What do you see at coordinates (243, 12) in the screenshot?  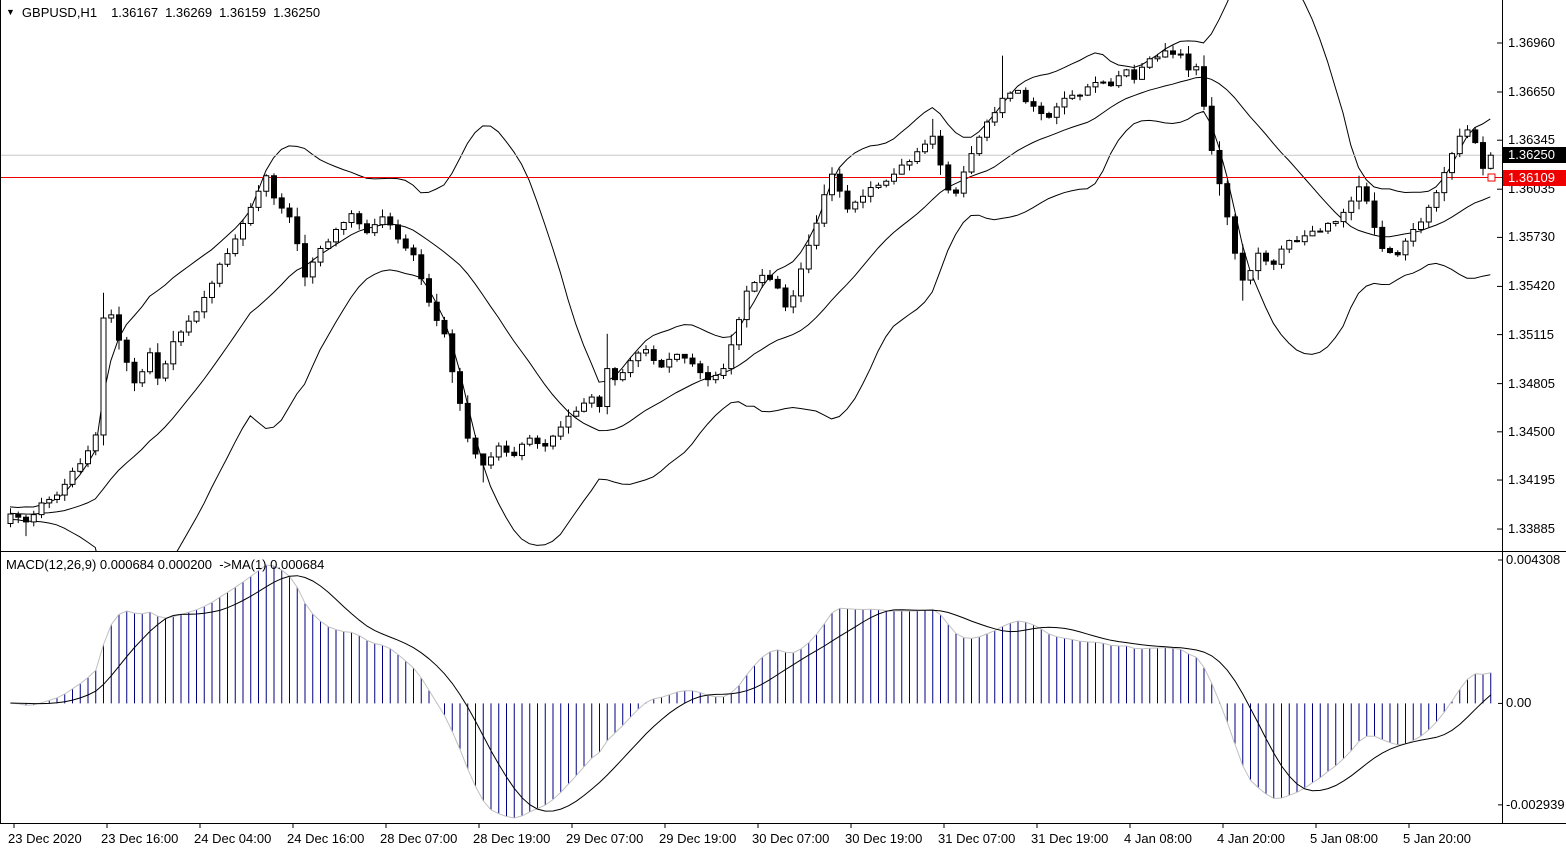 I see `quote-low: 1.36159` at bounding box center [243, 12].